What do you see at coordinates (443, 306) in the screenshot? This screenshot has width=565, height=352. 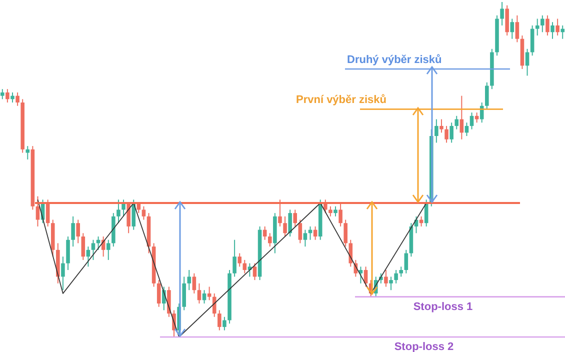 I see `ref-line-label: Stop-loss 1` at bounding box center [443, 306].